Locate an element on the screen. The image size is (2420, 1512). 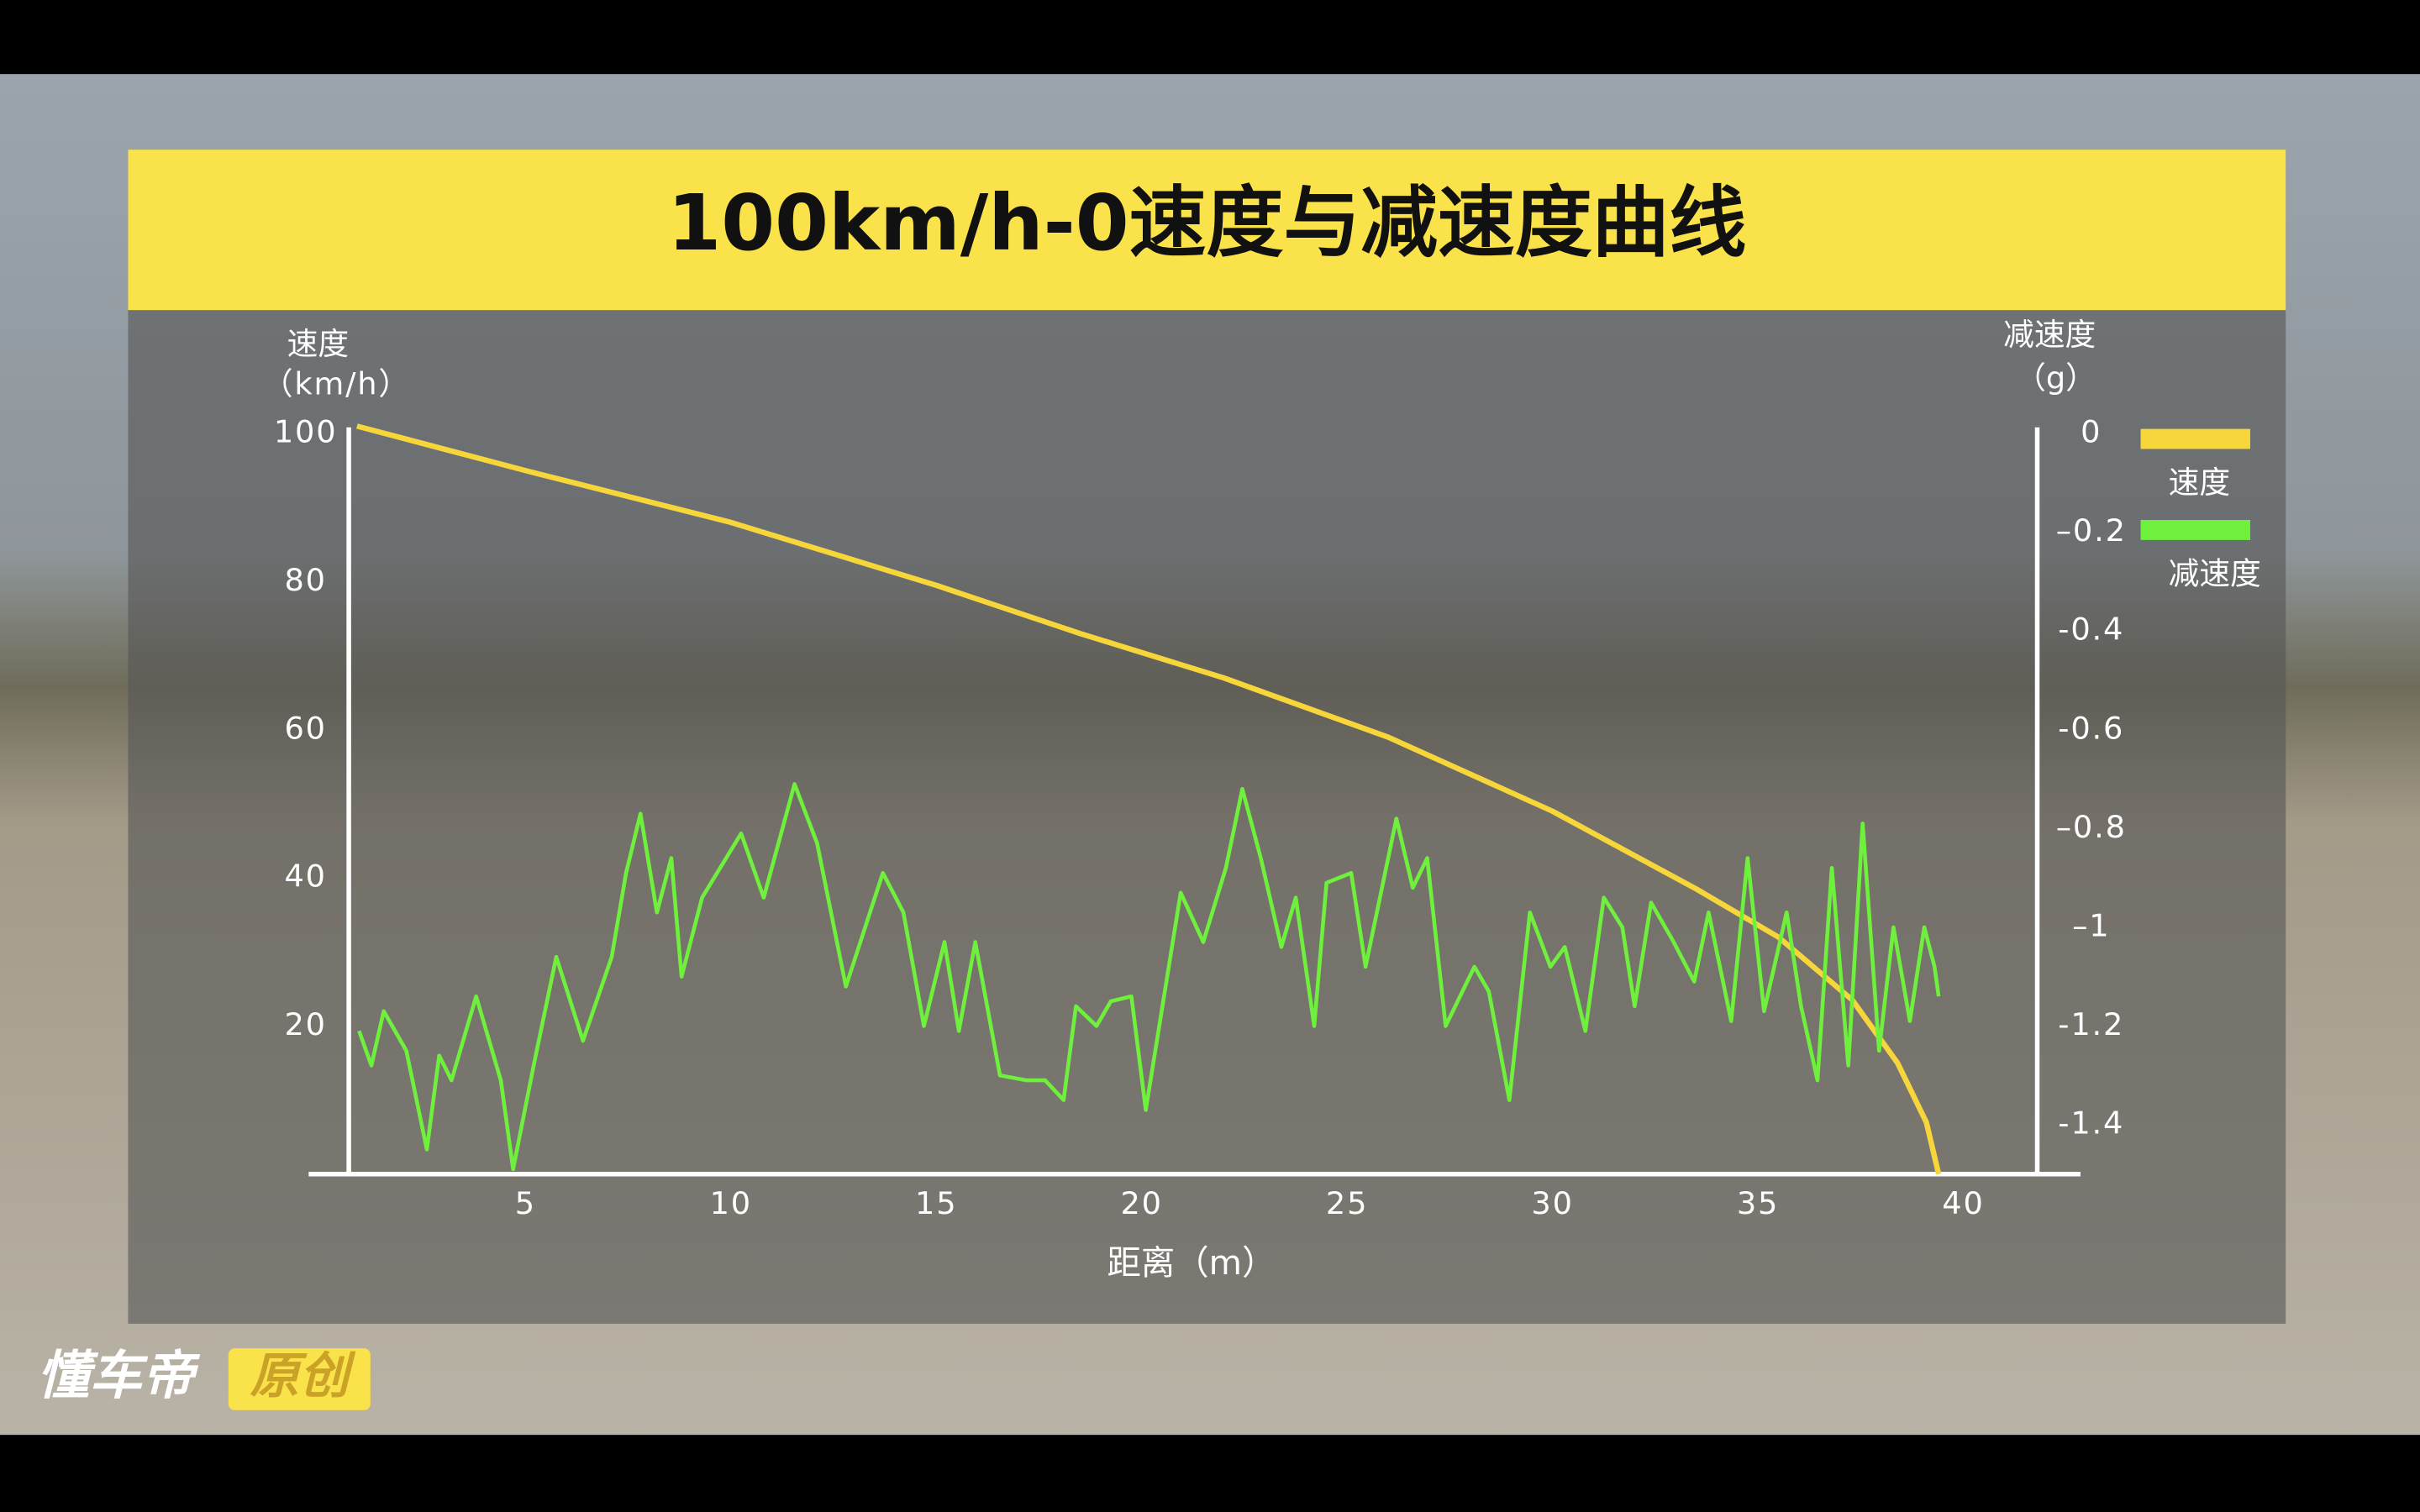
y2-tick-label: –0.8 is located at coordinates (2091, 827).